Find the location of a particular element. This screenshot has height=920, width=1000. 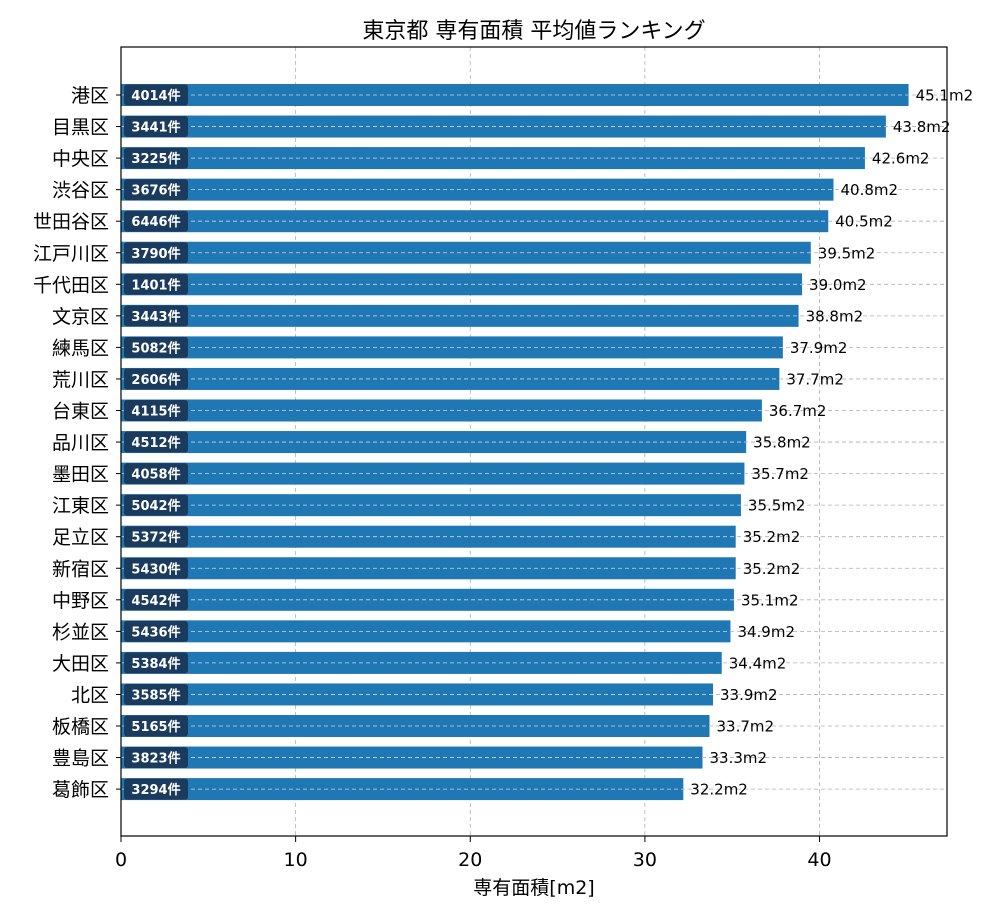

value-label: 35.8m2 is located at coordinates (782, 443).